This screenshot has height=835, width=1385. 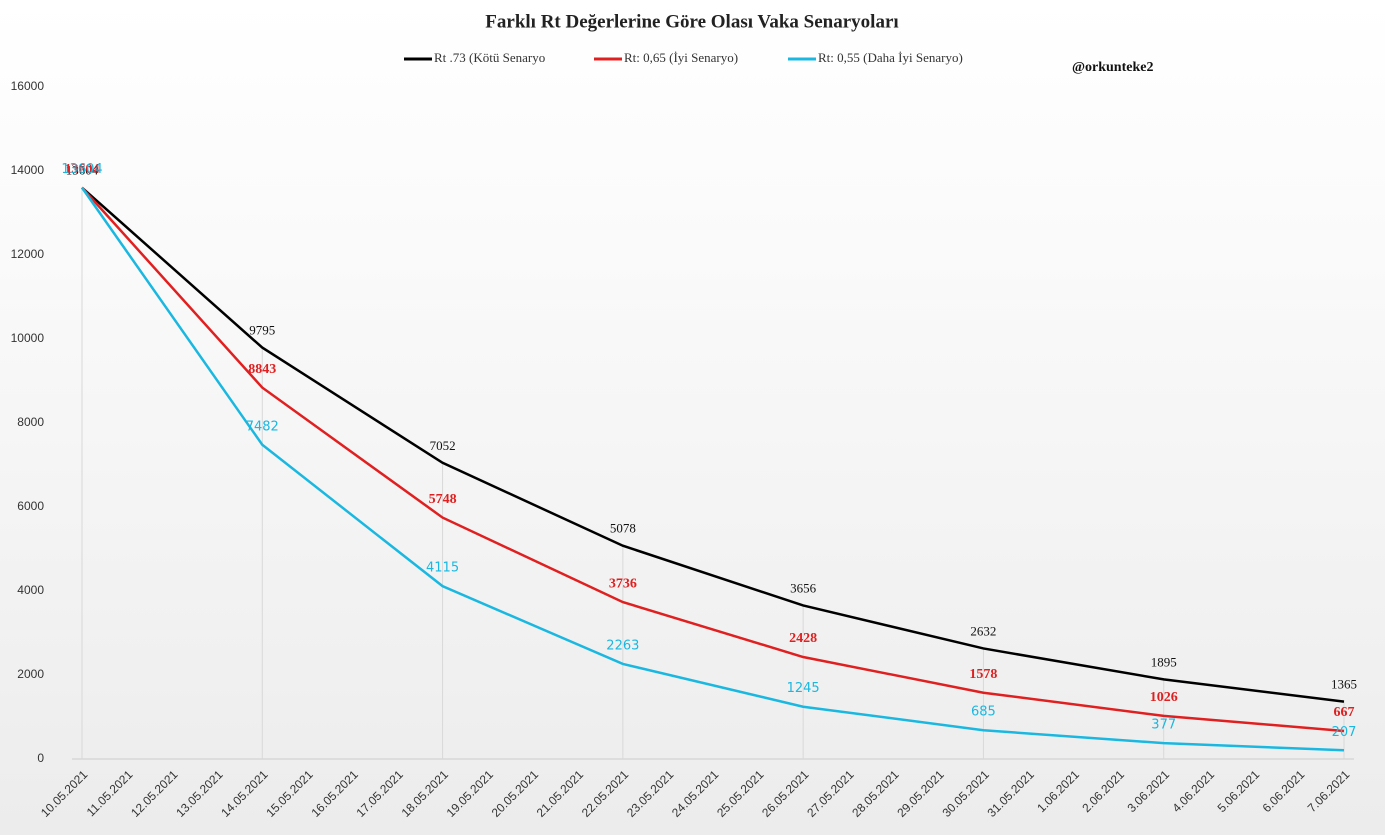 What do you see at coordinates (30, 590) in the screenshot?
I see `y-tick-label: 4000` at bounding box center [30, 590].